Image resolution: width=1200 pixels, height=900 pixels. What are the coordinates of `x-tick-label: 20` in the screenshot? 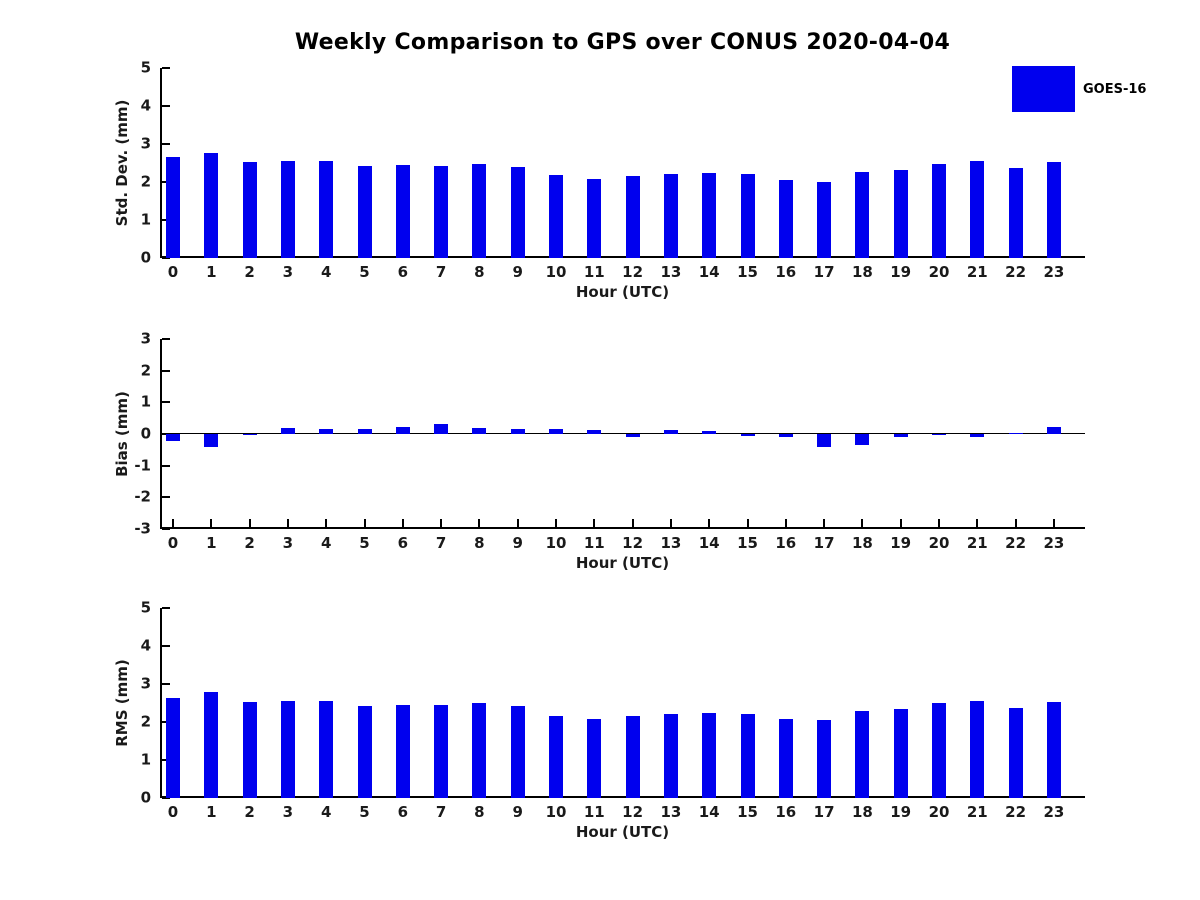 It's located at (939, 543).